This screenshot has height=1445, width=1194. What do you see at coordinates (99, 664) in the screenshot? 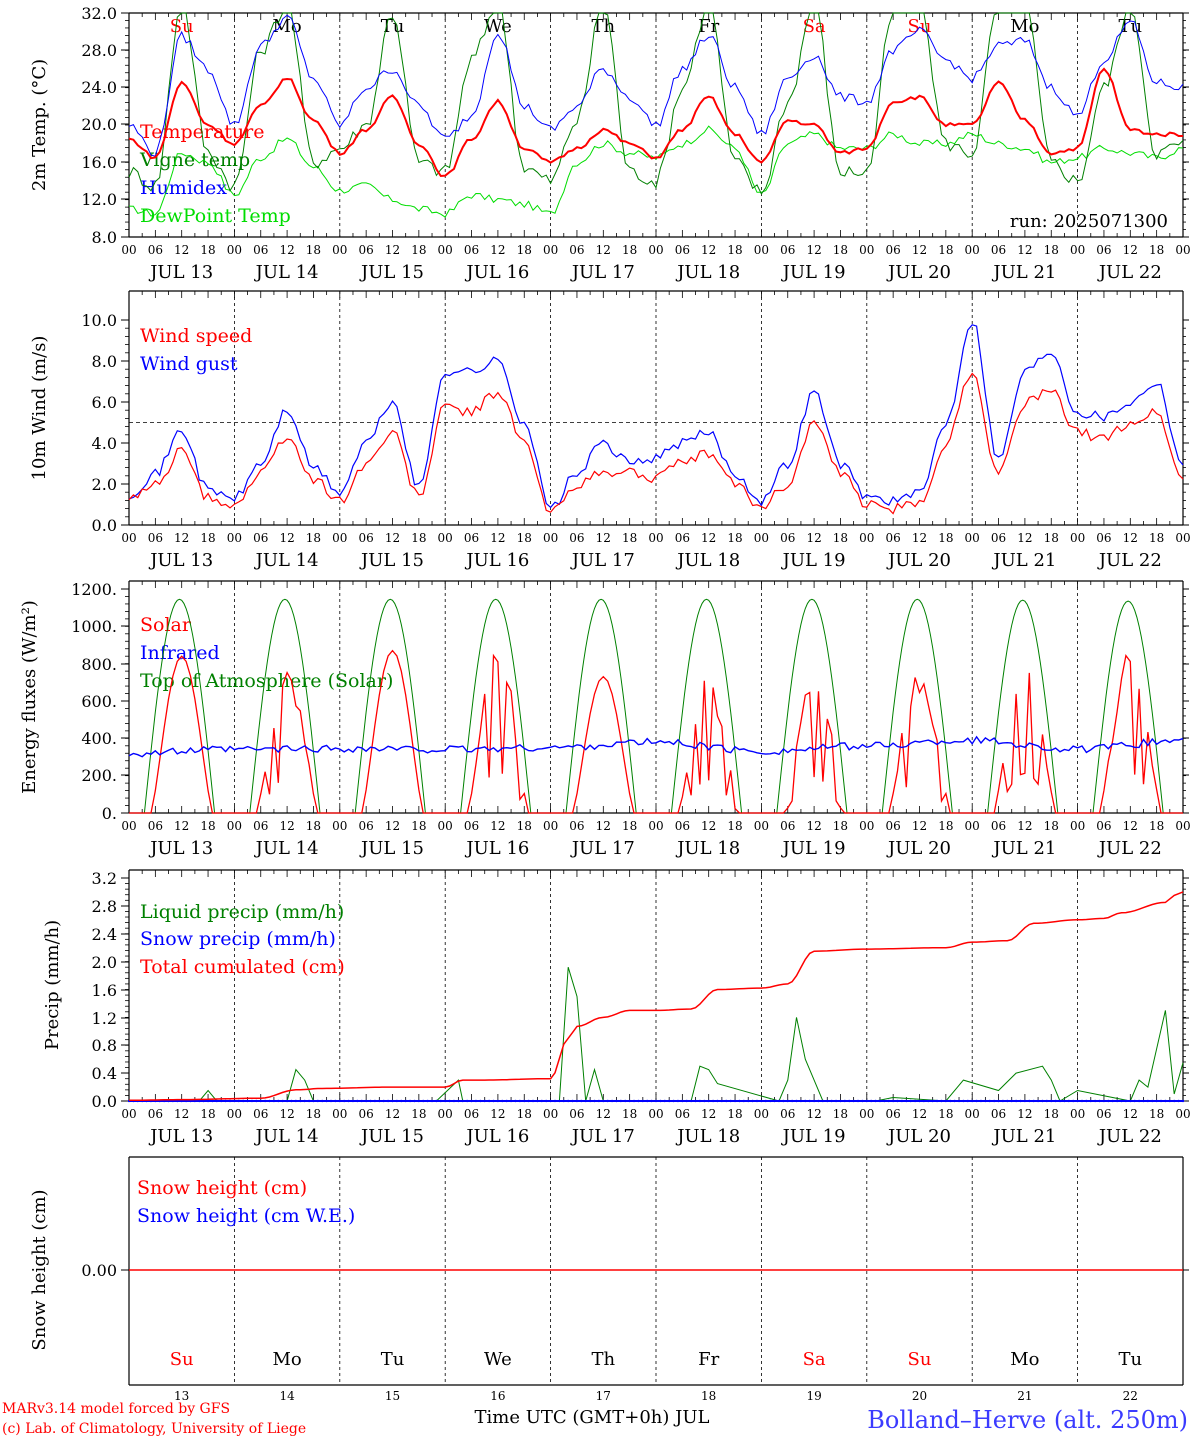
I see `y-tick-label: 800.` at bounding box center [99, 664].